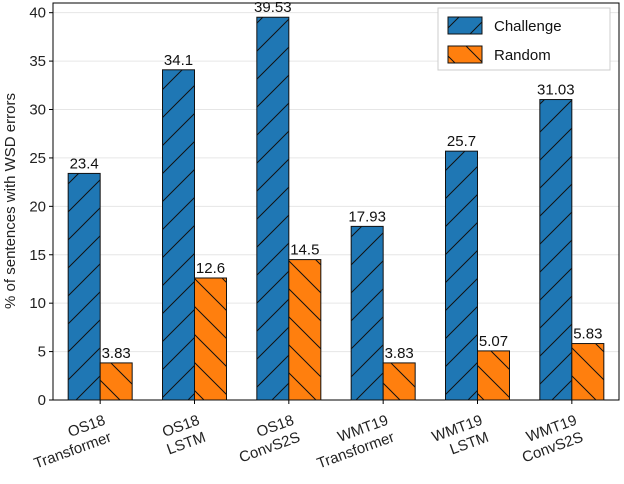 The height and width of the screenshot is (484, 624). What do you see at coordinates (37, 158) in the screenshot?
I see `y-tick-label: 25` at bounding box center [37, 158].